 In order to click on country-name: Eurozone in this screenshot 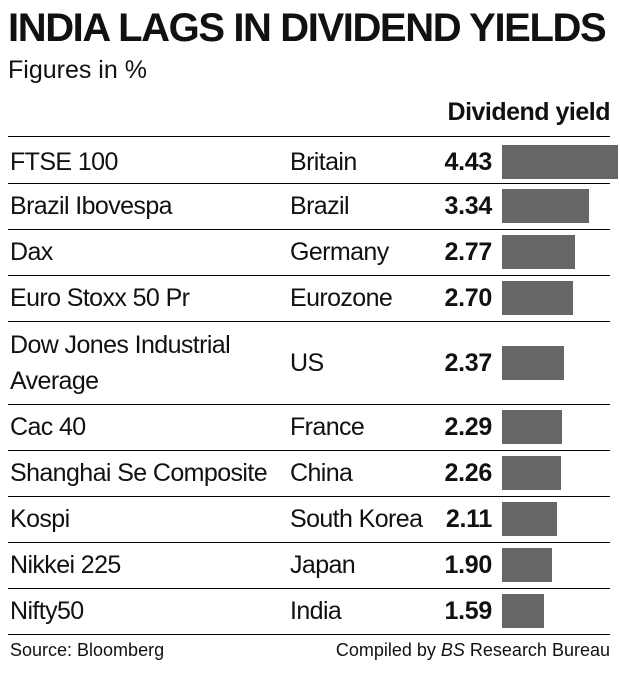, I will do `click(341, 298)`.